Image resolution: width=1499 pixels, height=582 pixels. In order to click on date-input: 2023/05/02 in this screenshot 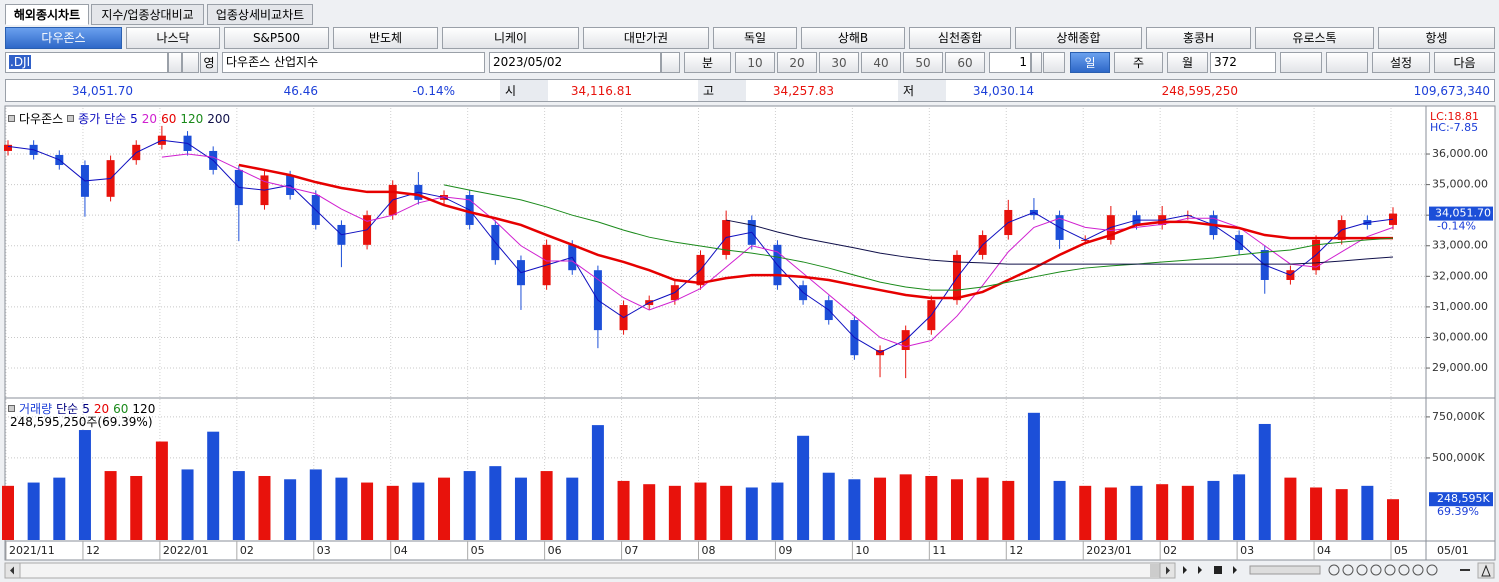, I will do `click(575, 62)`.